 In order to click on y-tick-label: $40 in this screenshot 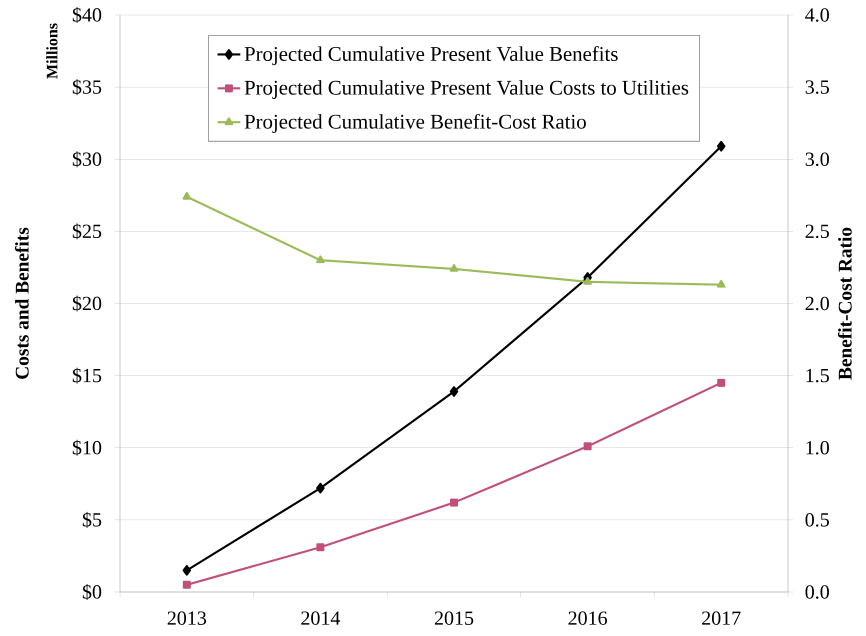, I will do `click(87, 15)`.